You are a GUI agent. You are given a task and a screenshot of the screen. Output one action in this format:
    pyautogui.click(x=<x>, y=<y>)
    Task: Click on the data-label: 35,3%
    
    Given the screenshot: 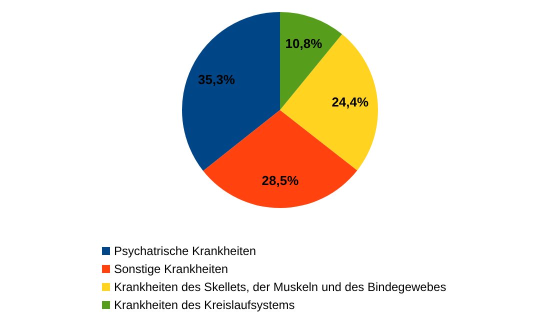 What is the action you would take?
    pyautogui.click(x=217, y=79)
    